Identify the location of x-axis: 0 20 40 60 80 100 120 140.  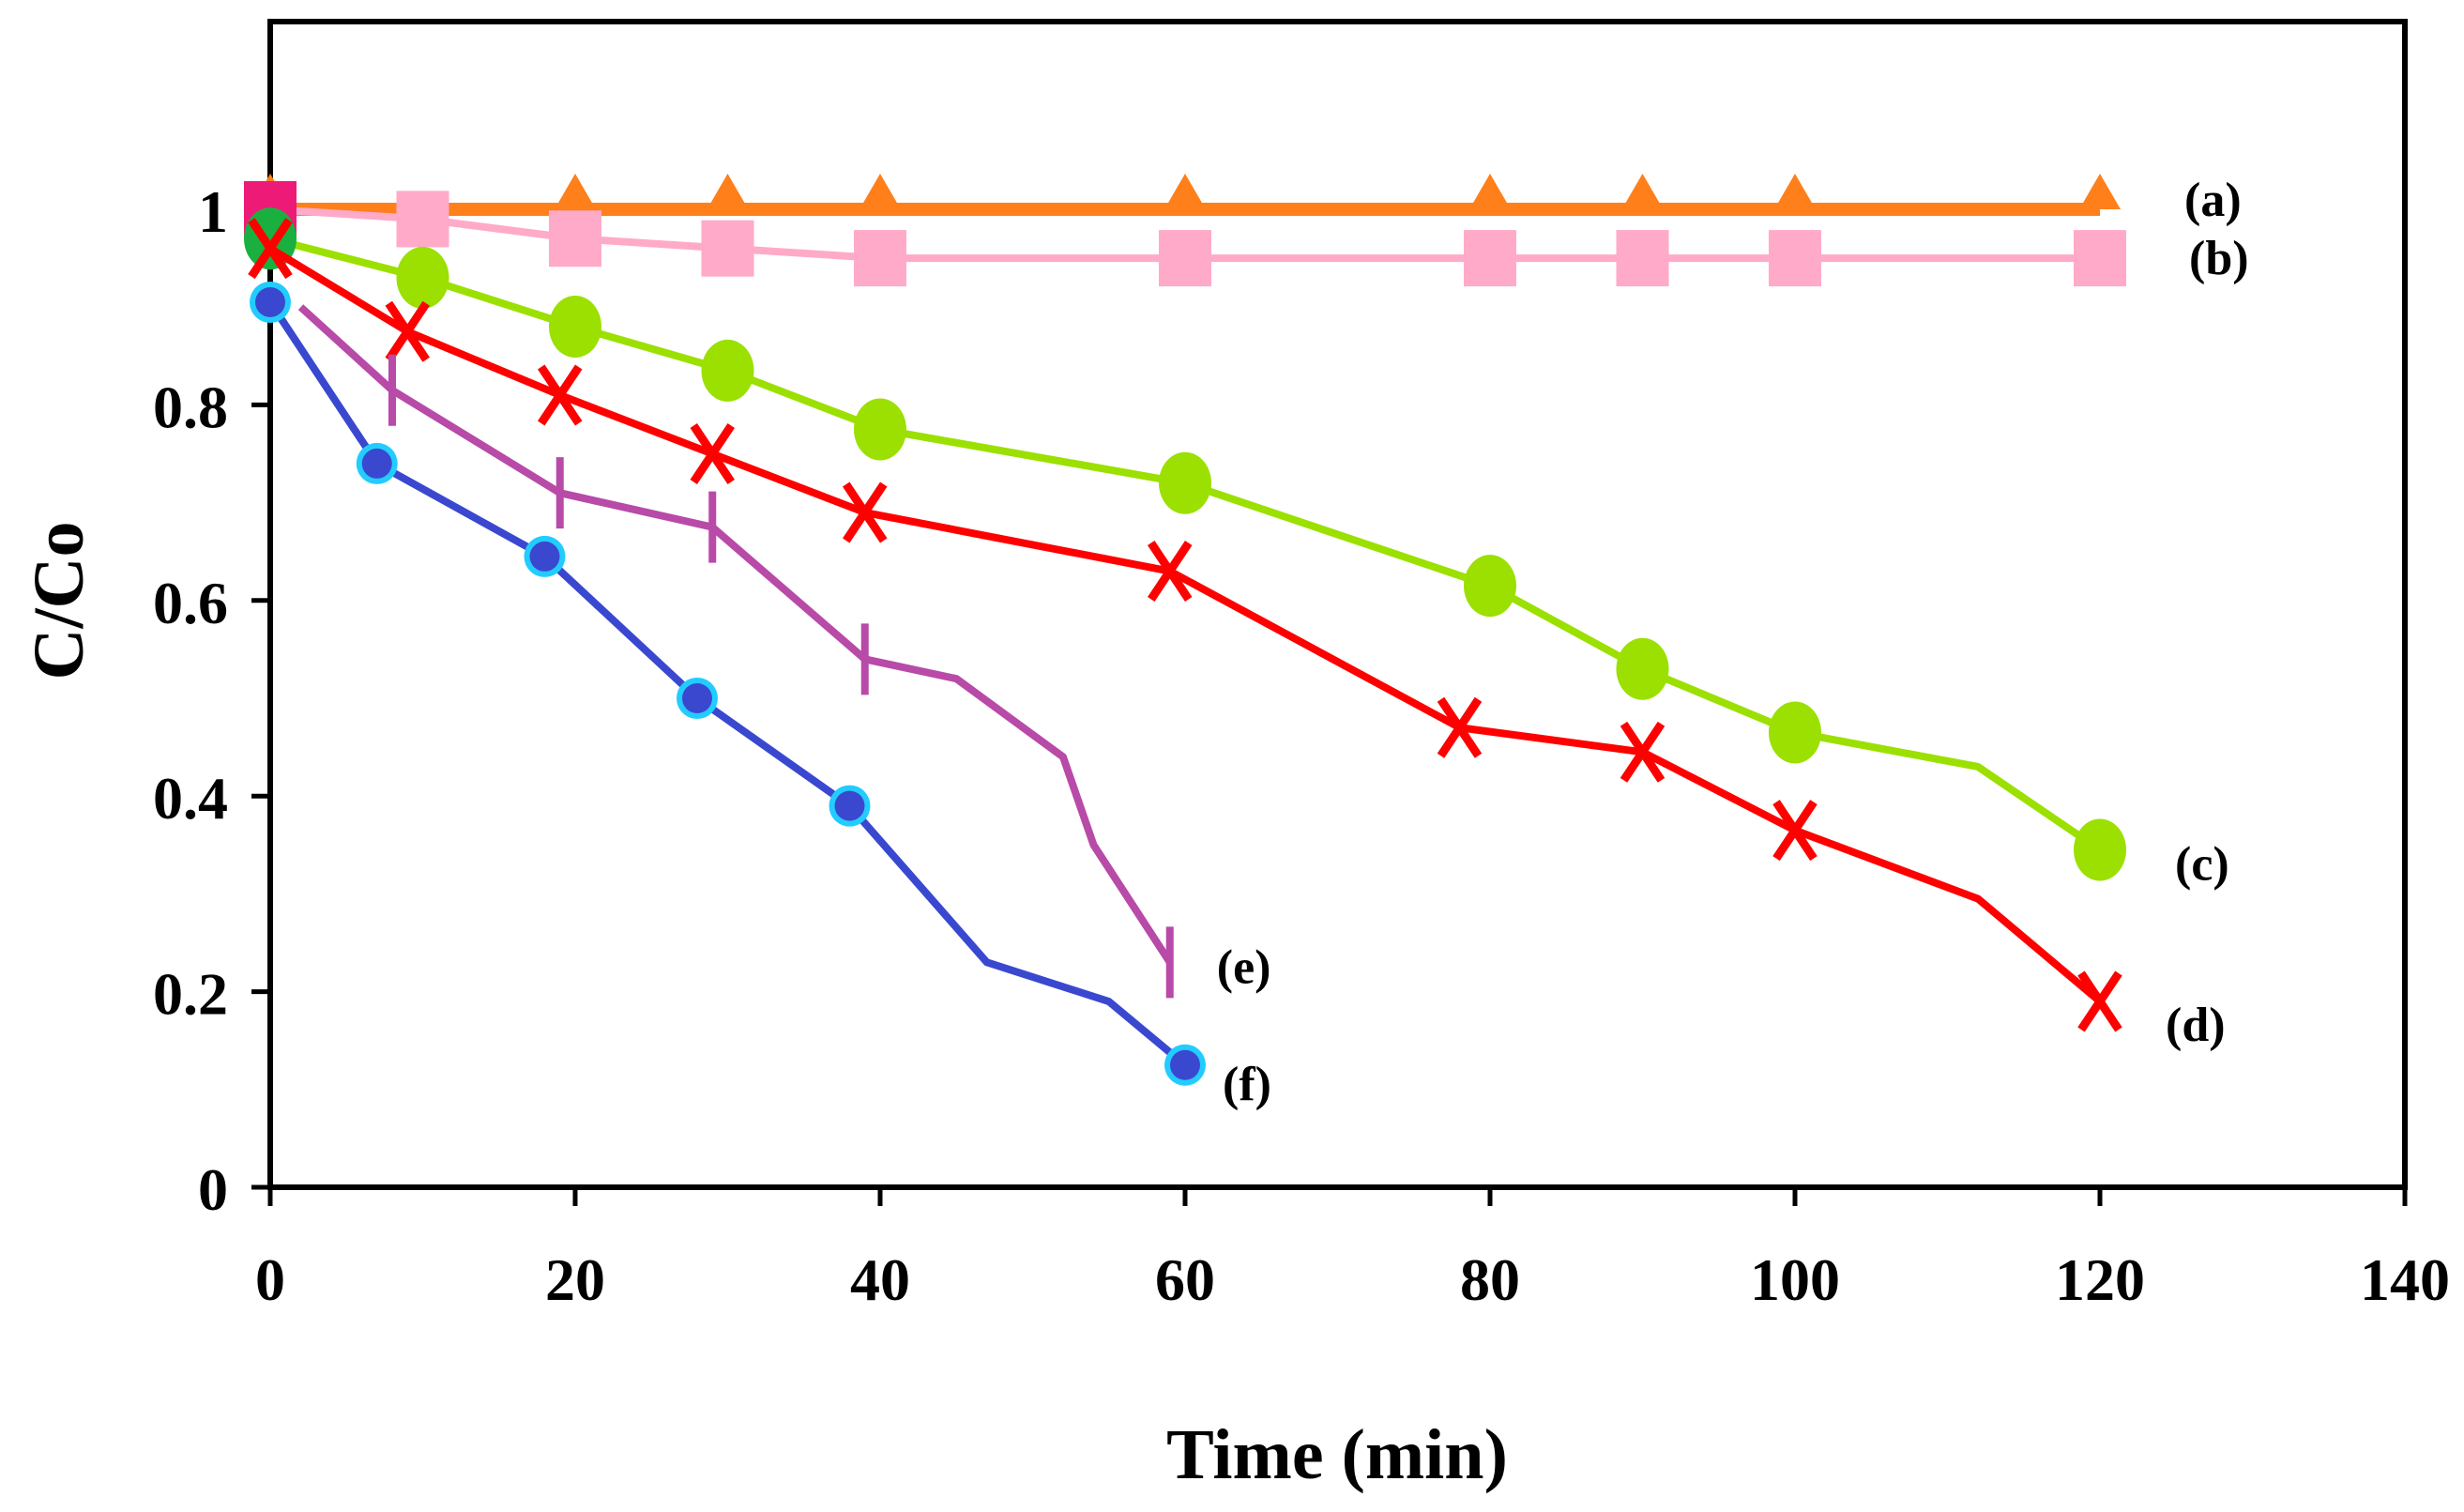
(1353, 1250).